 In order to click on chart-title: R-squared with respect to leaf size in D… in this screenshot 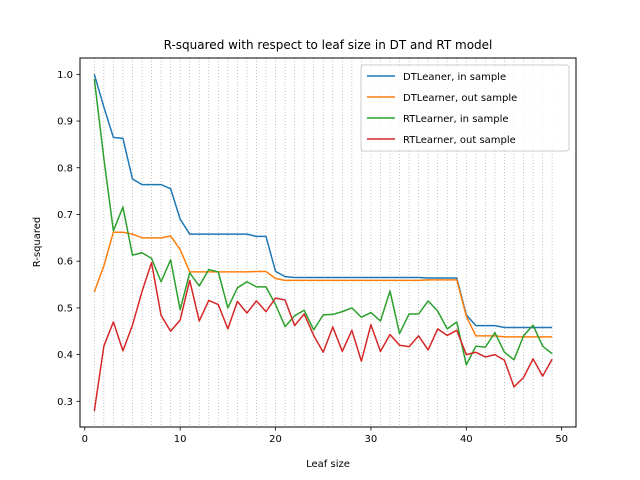, I will do `click(328, 45)`.